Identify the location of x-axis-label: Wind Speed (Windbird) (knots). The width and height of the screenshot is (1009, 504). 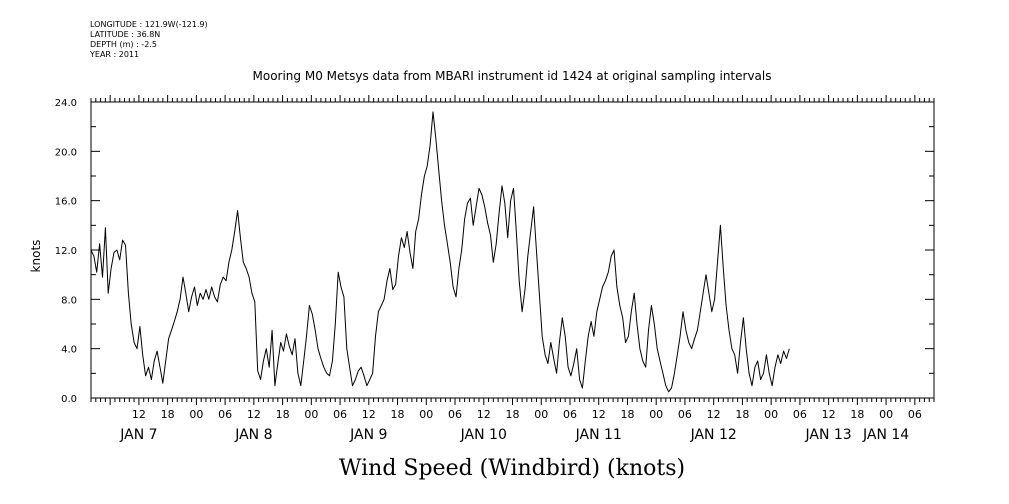
(512, 468).